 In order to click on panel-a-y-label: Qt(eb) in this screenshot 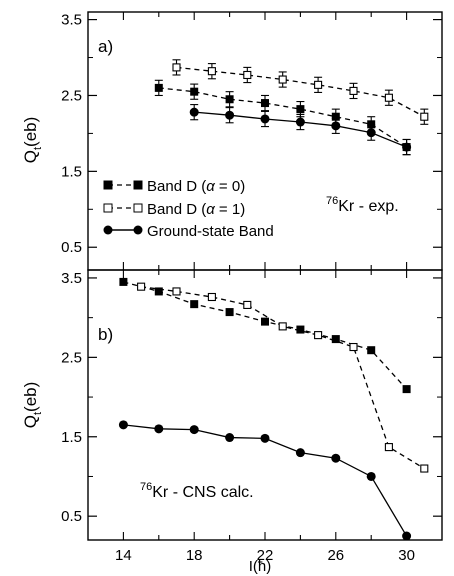, I will do `click(32, 140)`.